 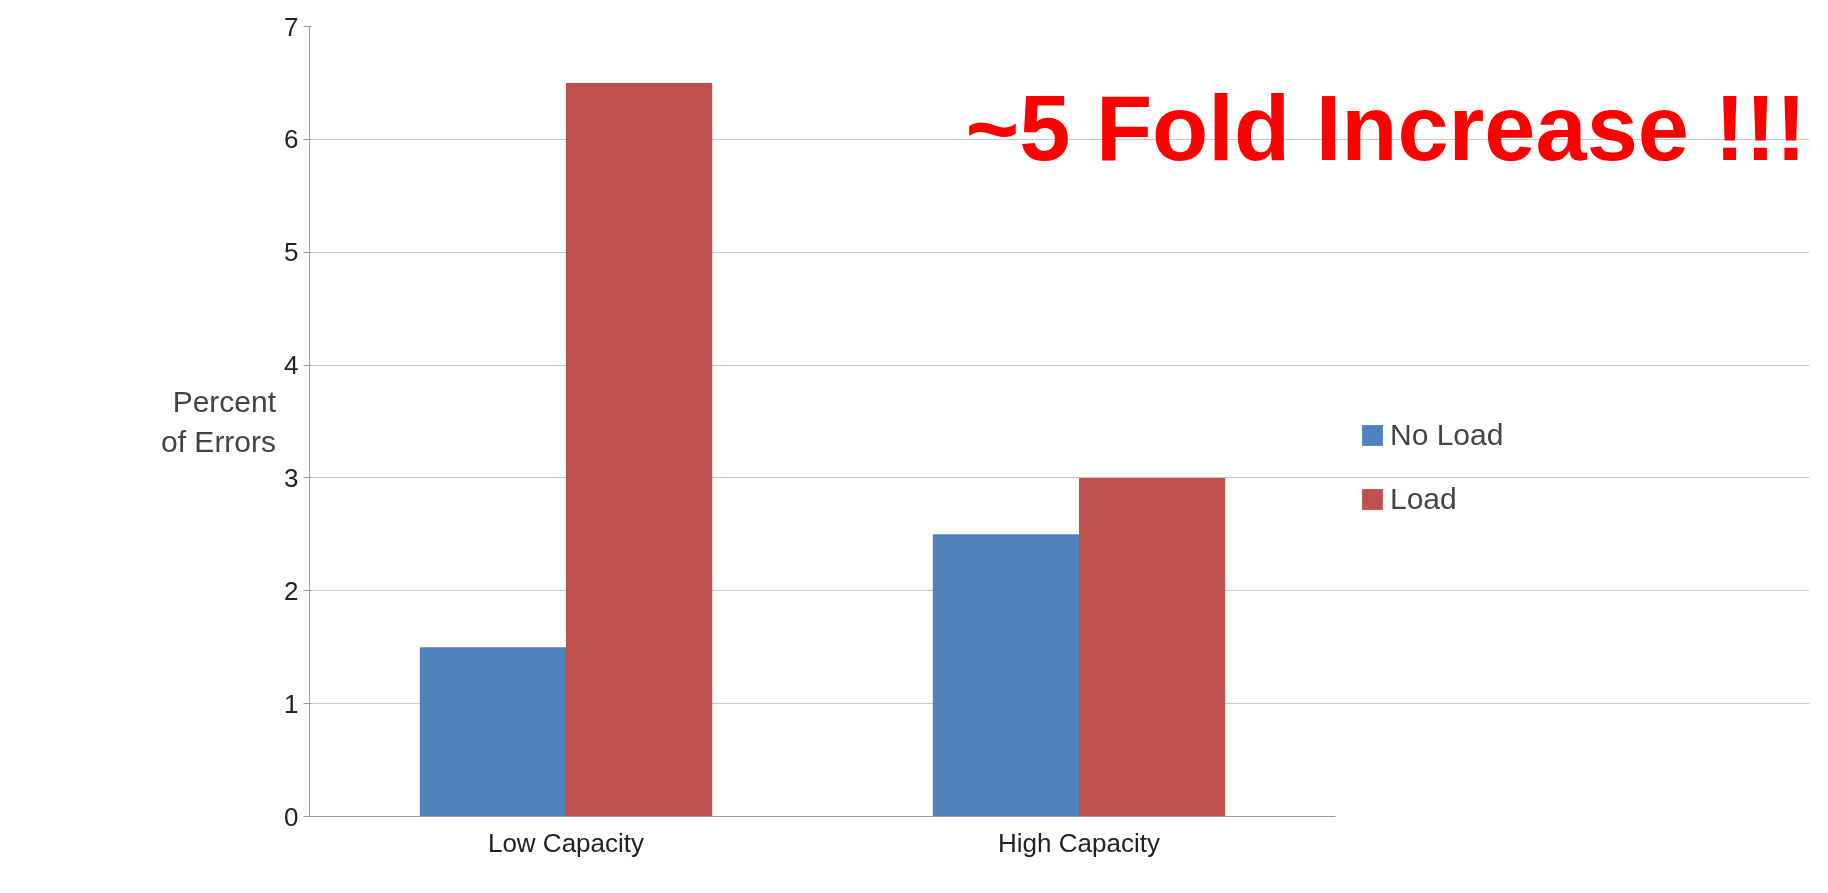 I want to click on y-tick-label: 0, so click(x=291, y=816).